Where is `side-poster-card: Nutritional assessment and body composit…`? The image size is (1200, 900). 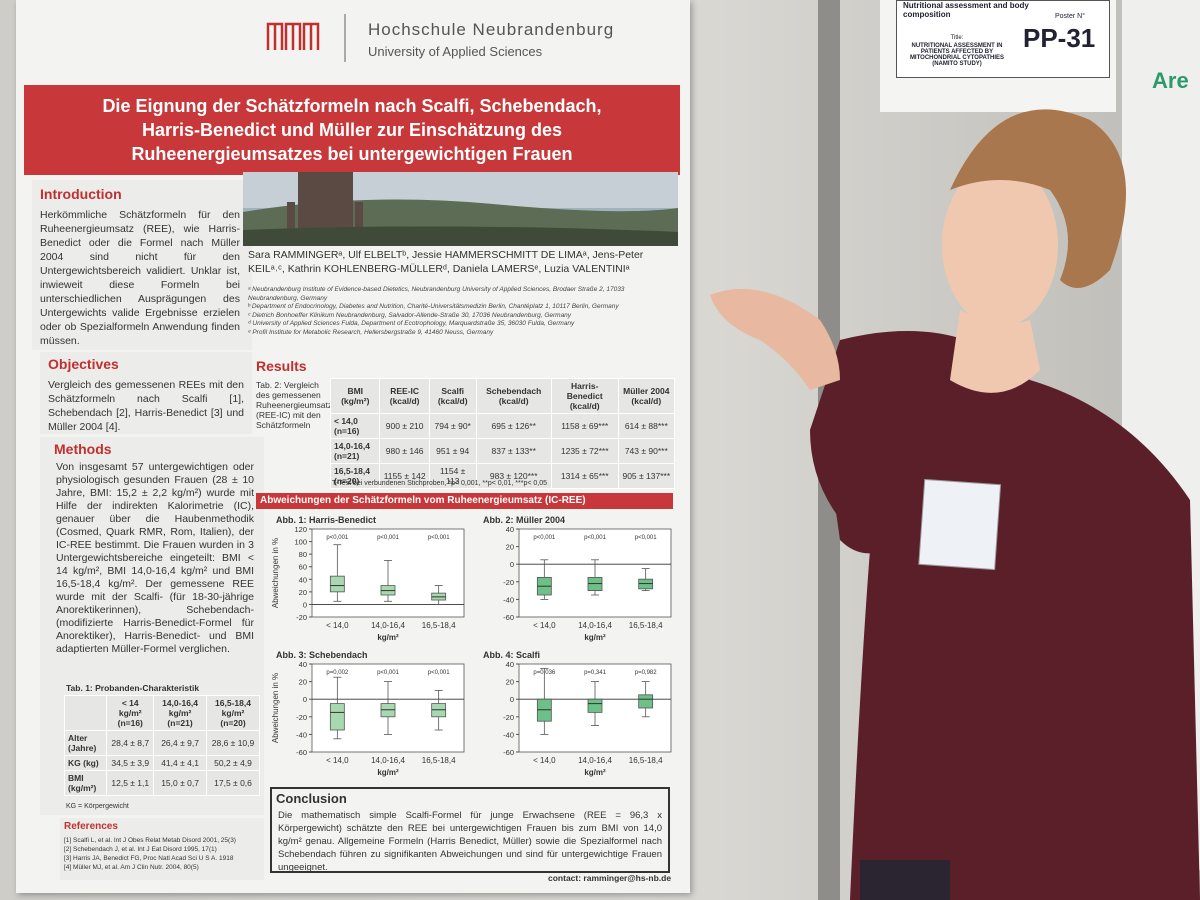 side-poster-card: Nutritional assessment and body composit… is located at coordinates (1003, 39).